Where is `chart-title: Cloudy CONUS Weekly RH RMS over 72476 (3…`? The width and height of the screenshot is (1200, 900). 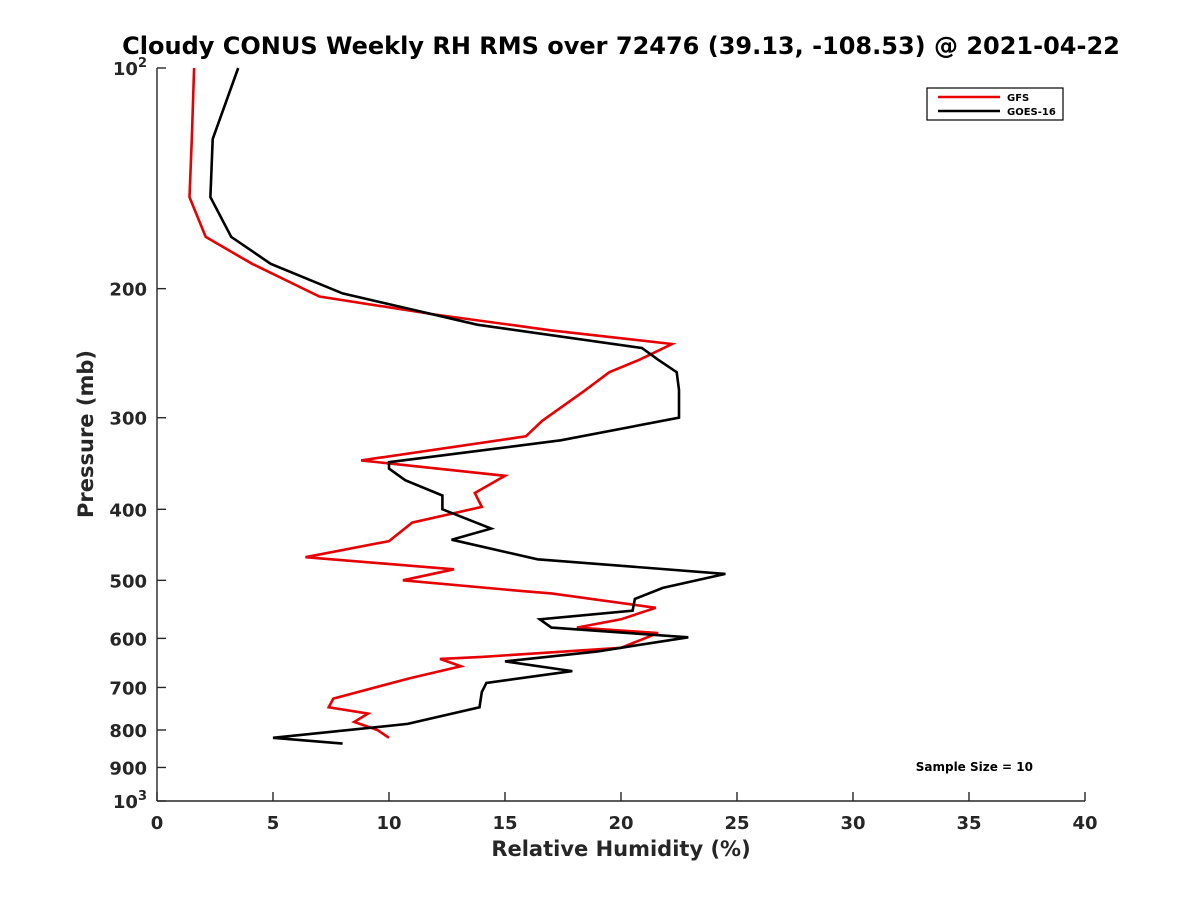 chart-title: Cloudy CONUS Weekly RH RMS over 72476 (3… is located at coordinates (621, 46).